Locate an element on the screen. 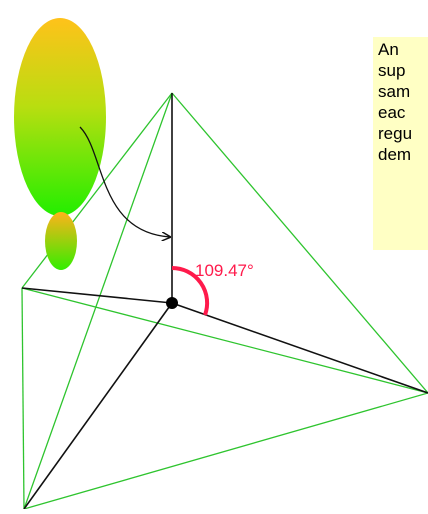 This screenshot has height=514, width=428. bond-angle-label: 109.47° is located at coordinates (224, 270).